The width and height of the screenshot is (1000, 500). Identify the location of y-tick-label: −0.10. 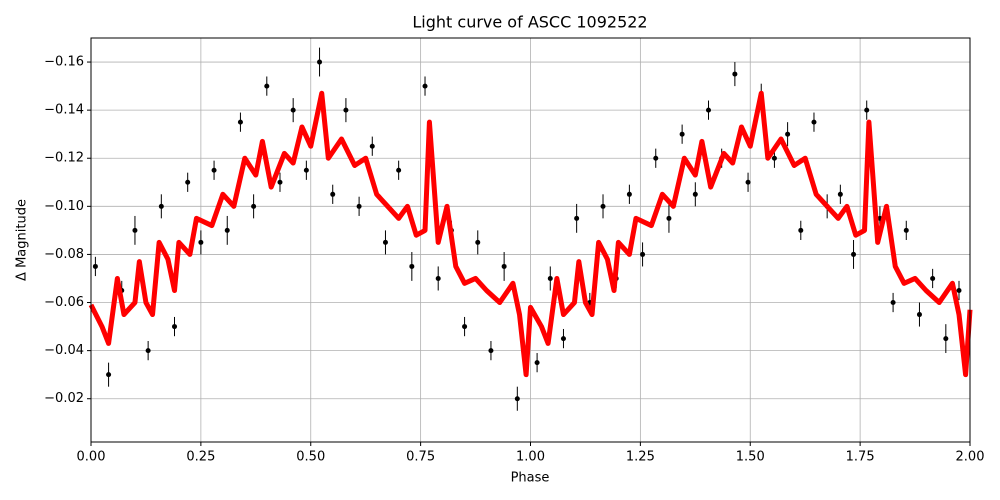
(64, 206).